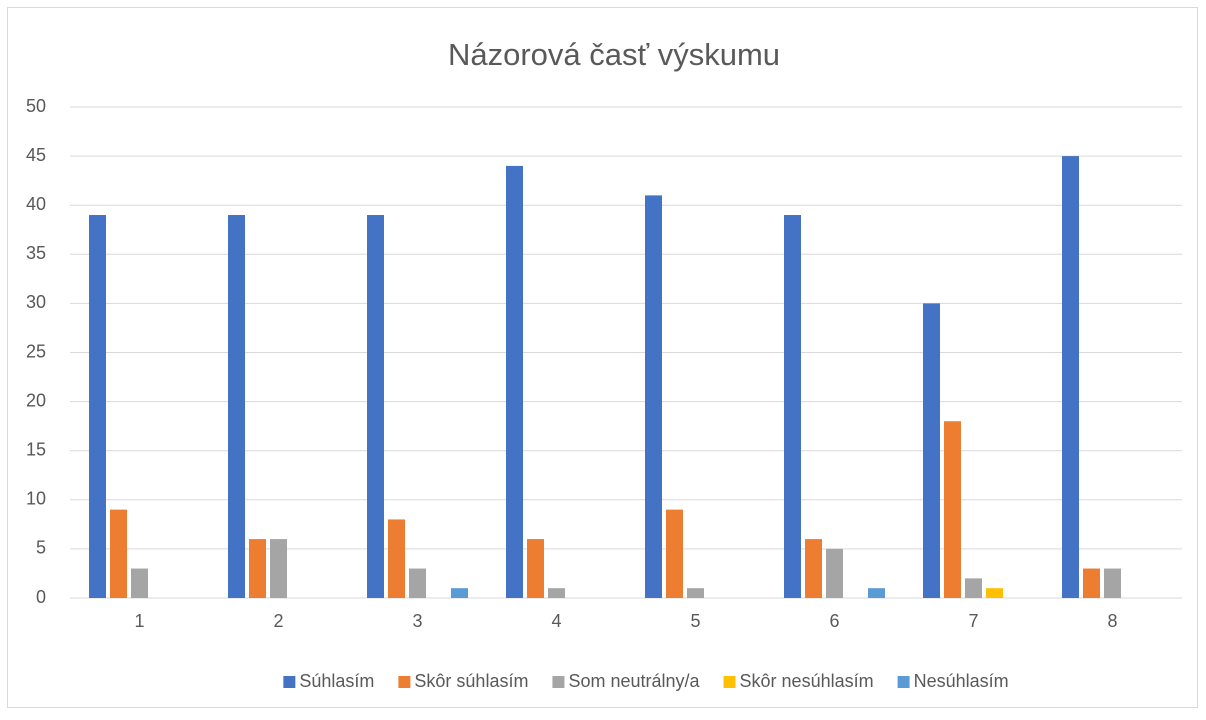 The width and height of the screenshot is (1206, 720). I want to click on x-tick-label: 5, so click(695, 621).